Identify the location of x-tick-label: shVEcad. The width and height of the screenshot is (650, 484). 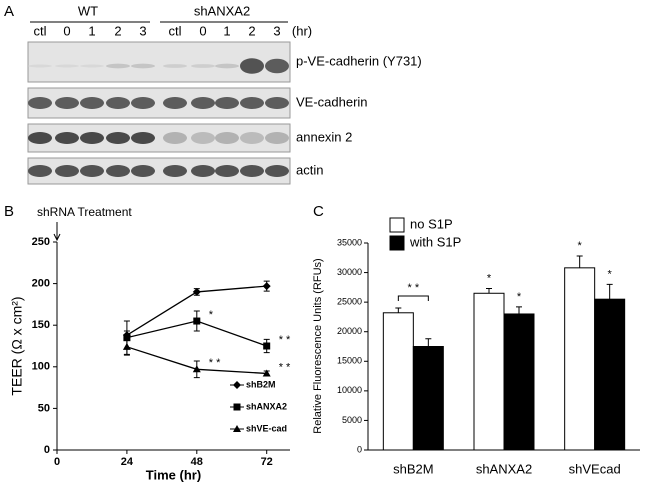
(595, 468).